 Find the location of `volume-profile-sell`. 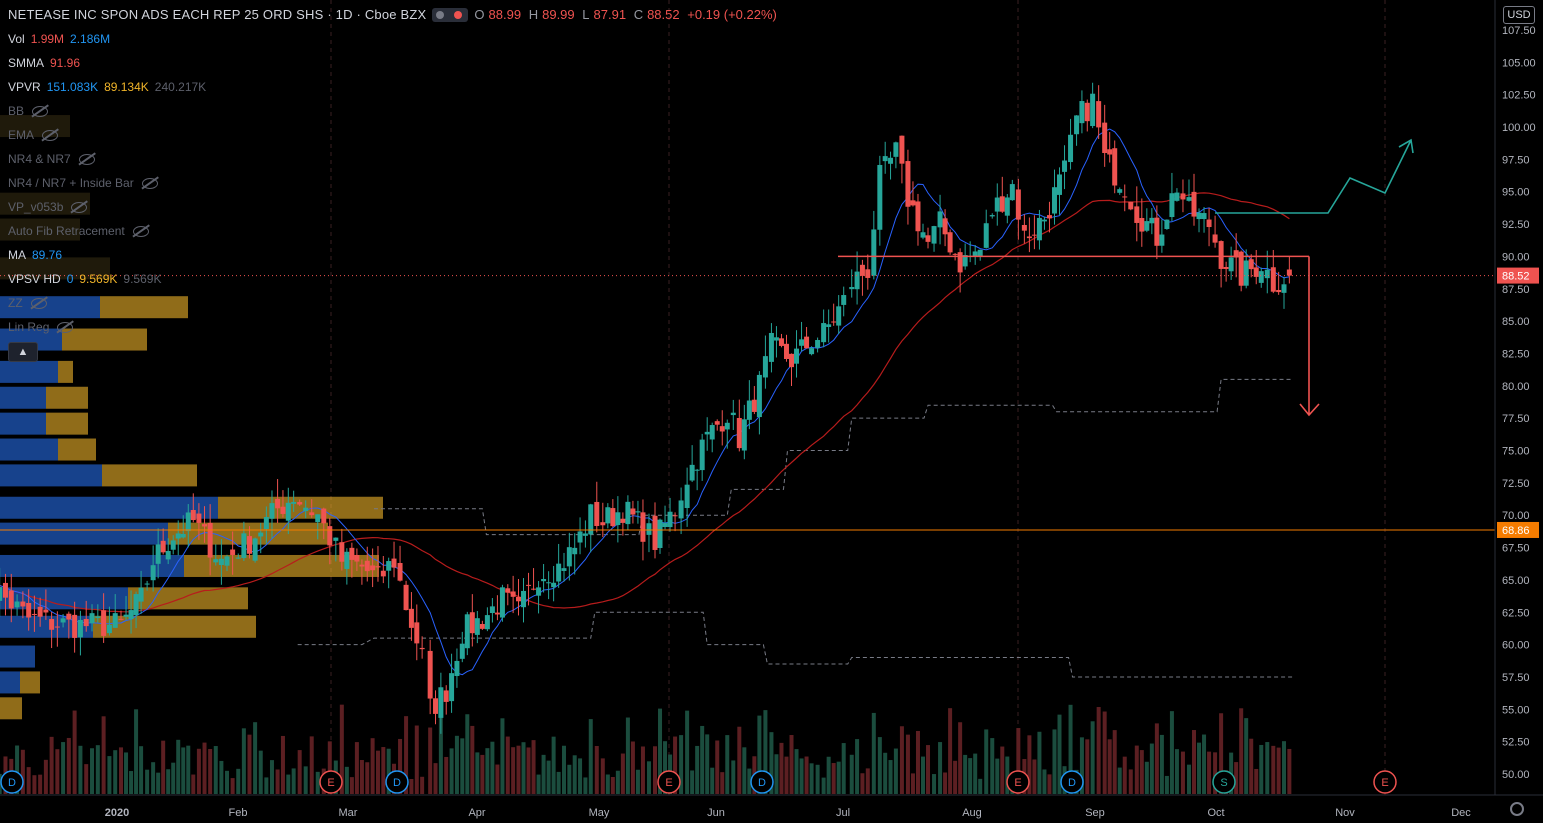

volume-profile-sell is located at coordinates (65, 371).